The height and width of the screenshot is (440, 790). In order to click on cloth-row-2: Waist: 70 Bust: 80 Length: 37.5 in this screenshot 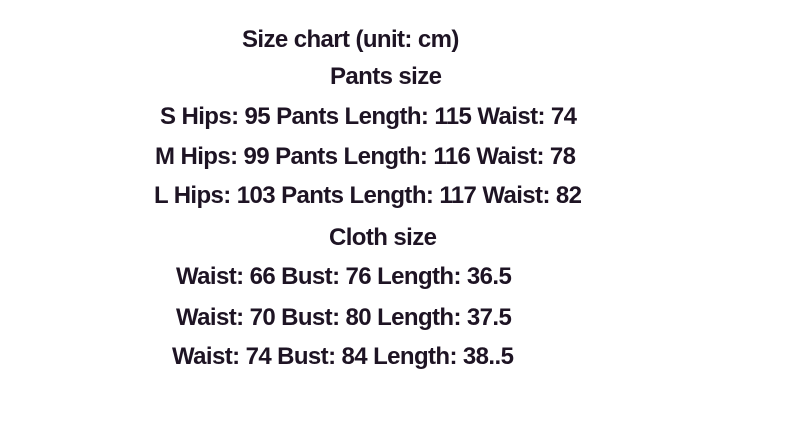, I will do `click(344, 317)`.